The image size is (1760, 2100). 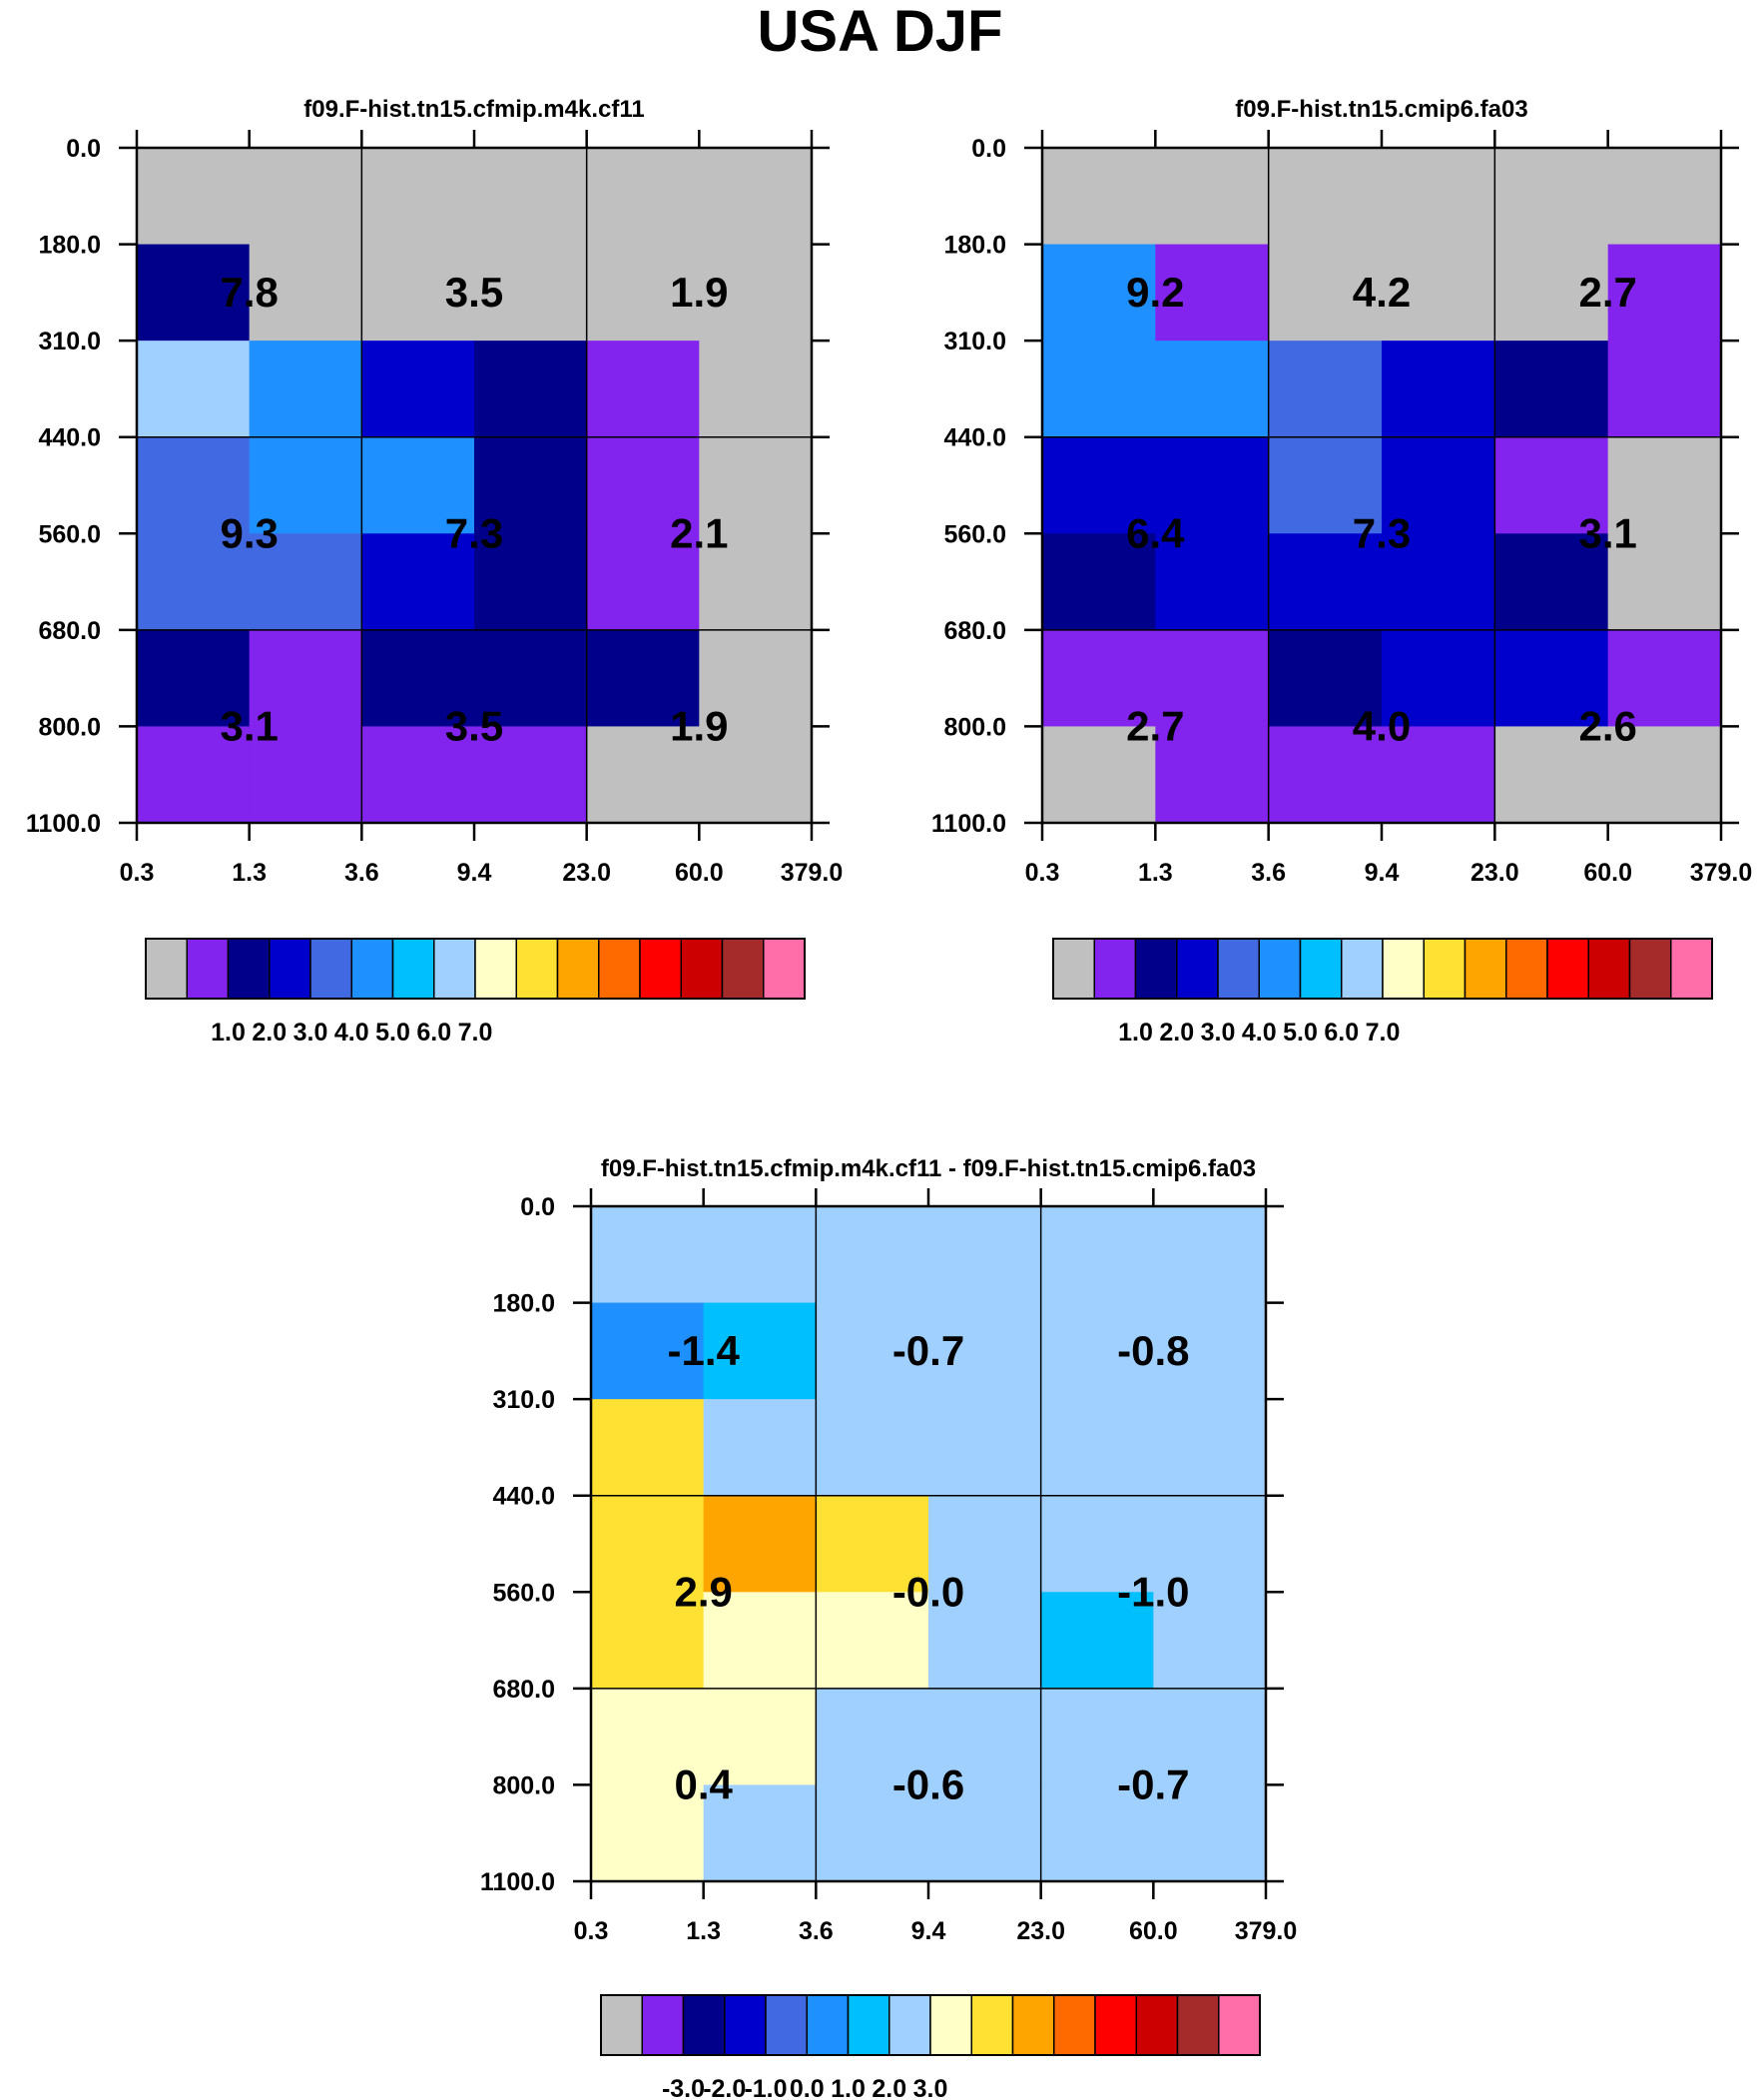 I want to click on box-value: 9.2, so click(x=1155, y=292).